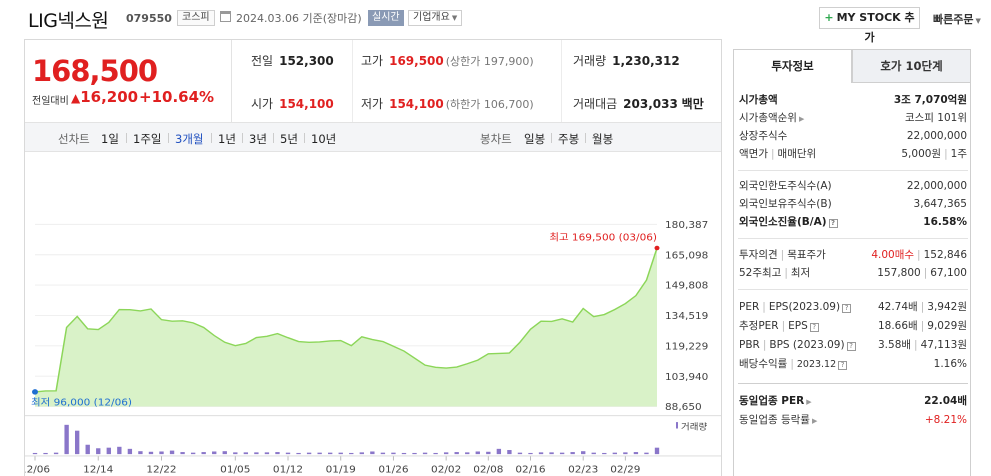 The height and width of the screenshot is (476, 991). What do you see at coordinates (778, 421) in the screenshot?
I see `info-label: 동일업종 등락률 ▶` at bounding box center [778, 421].